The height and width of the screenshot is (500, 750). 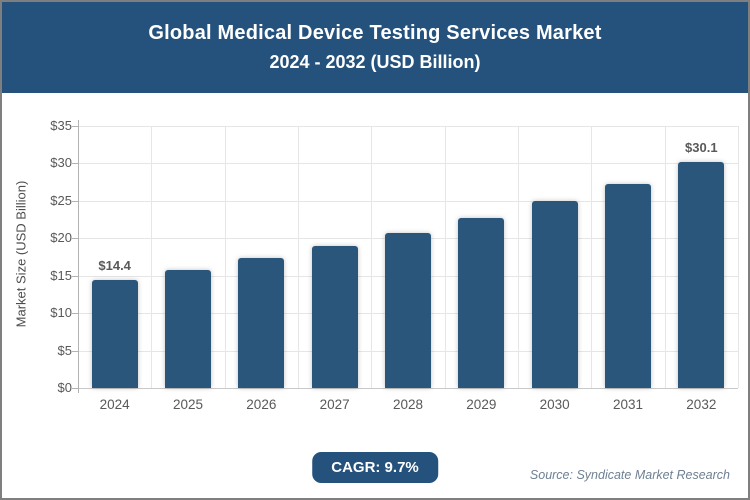 What do you see at coordinates (61, 200) in the screenshot?
I see `y-axis-tick-label: $25` at bounding box center [61, 200].